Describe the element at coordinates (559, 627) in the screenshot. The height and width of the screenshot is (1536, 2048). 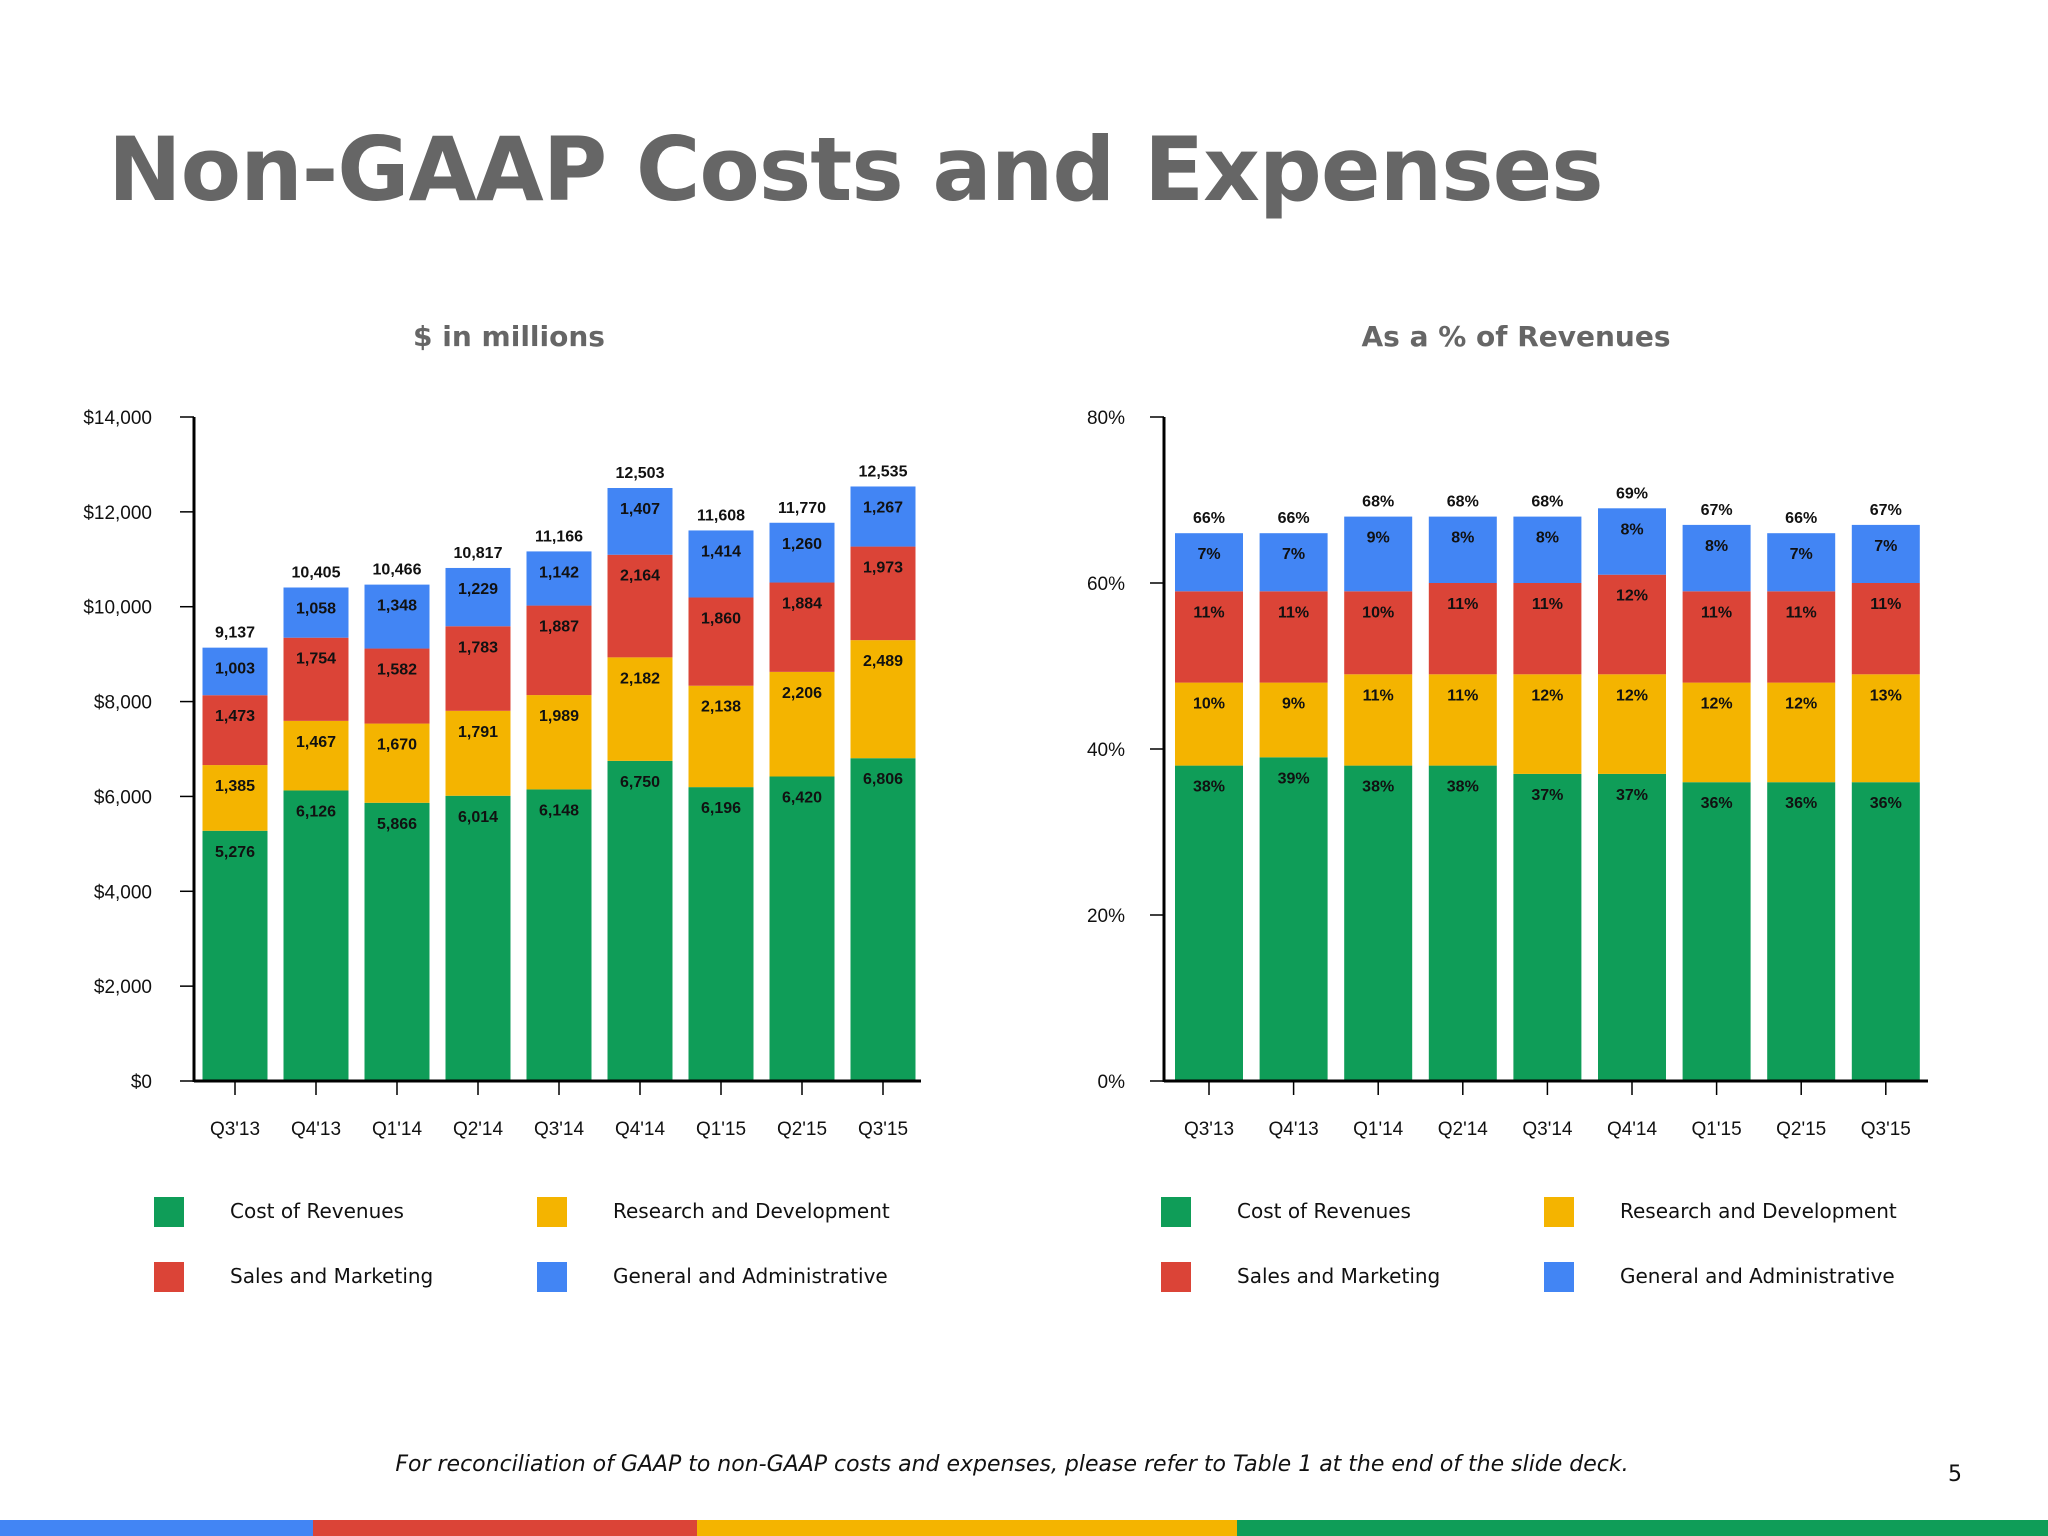
I see `data-label: 1,887` at that location.